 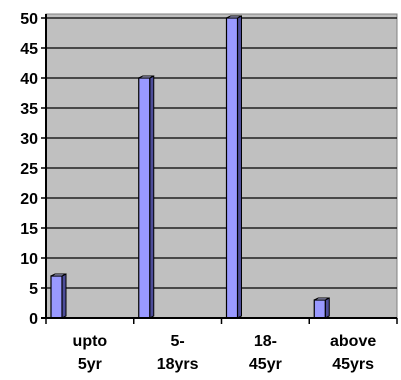 What do you see at coordinates (29, 259) in the screenshot?
I see `y-tick-label: 10` at bounding box center [29, 259].